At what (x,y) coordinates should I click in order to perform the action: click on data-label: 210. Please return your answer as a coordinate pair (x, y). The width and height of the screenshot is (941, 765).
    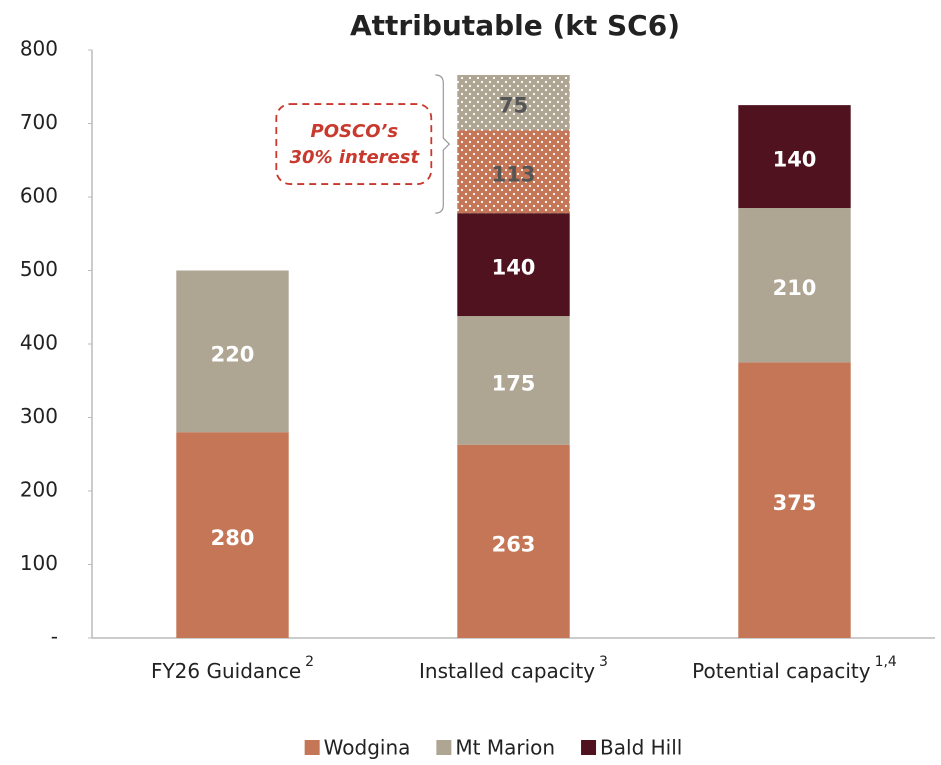
    Looking at the image, I should click on (795, 288).